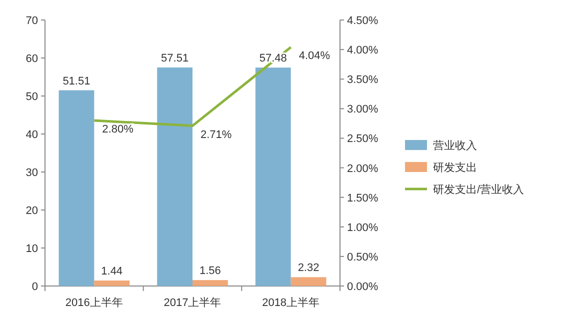 Image resolution: width=568 pixels, height=334 pixels. What do you see at coordinates (362, 228) in the screenshot?
I see `y2-tick-label: 1.00%` at bounding box center [362, 228].